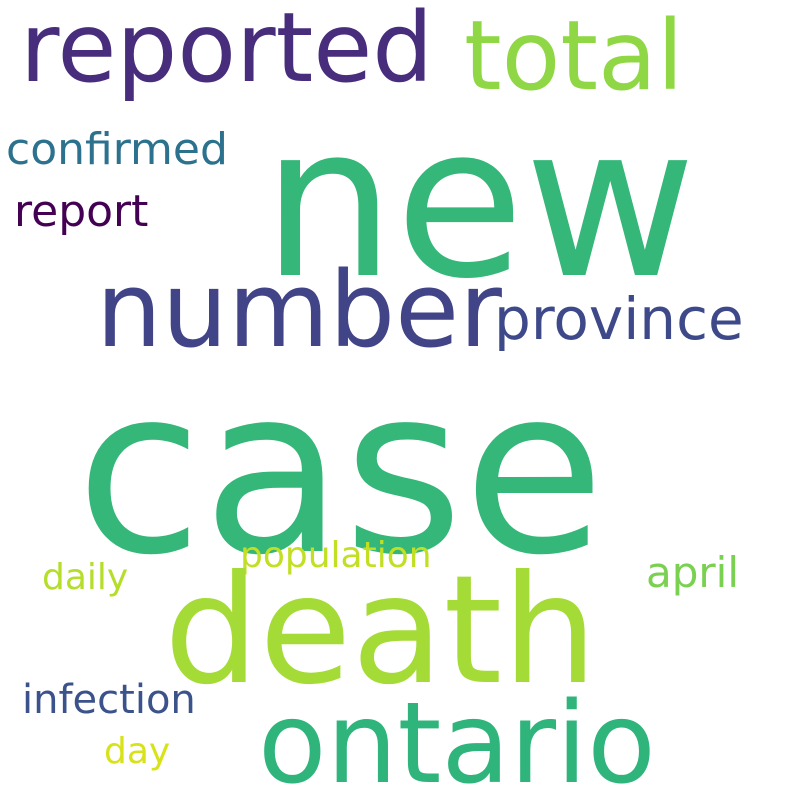  I want to click on word-report: report, so click(81, 211).